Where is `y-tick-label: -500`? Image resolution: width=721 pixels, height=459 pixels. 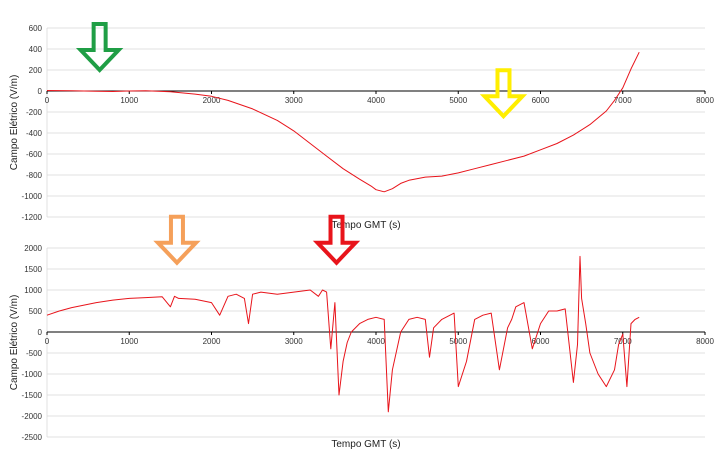
y-tick-label: -500 is located at coordinates (34, 353).